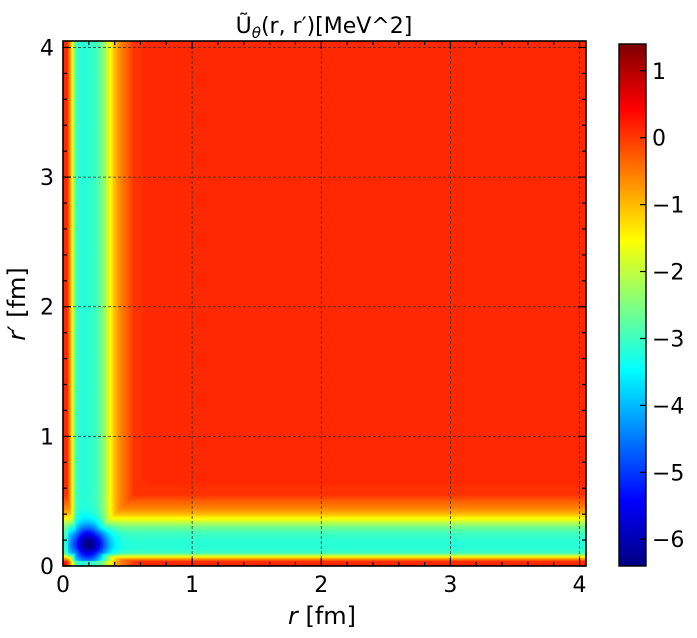  I want to click on y-tick-label: 4, so click(47, 48).